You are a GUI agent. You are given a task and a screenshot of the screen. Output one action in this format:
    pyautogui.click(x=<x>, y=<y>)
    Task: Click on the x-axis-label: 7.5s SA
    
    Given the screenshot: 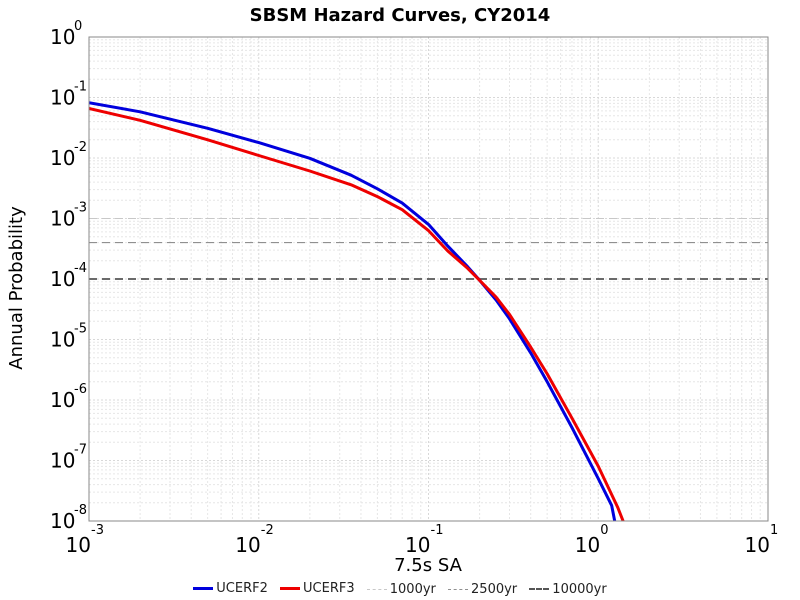 What is the action you would take?
    pyautogui.click(x=428, y=565)
    